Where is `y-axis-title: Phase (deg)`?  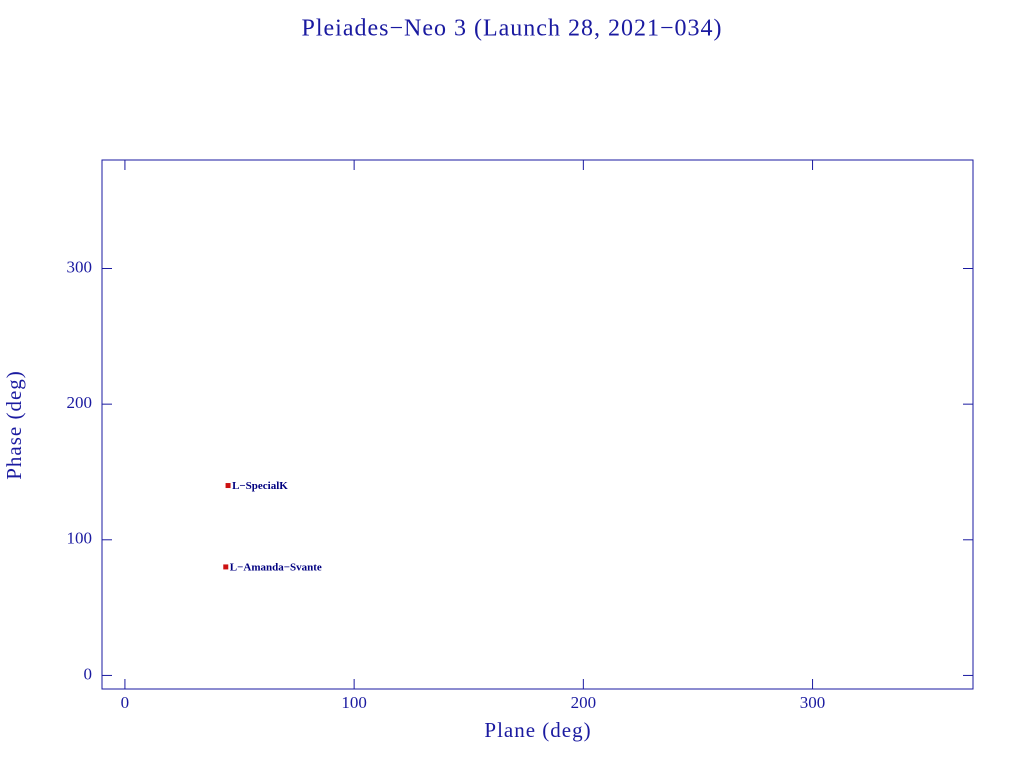
y-axis-title: Phase (deg) is located at coordinates (14, 425).